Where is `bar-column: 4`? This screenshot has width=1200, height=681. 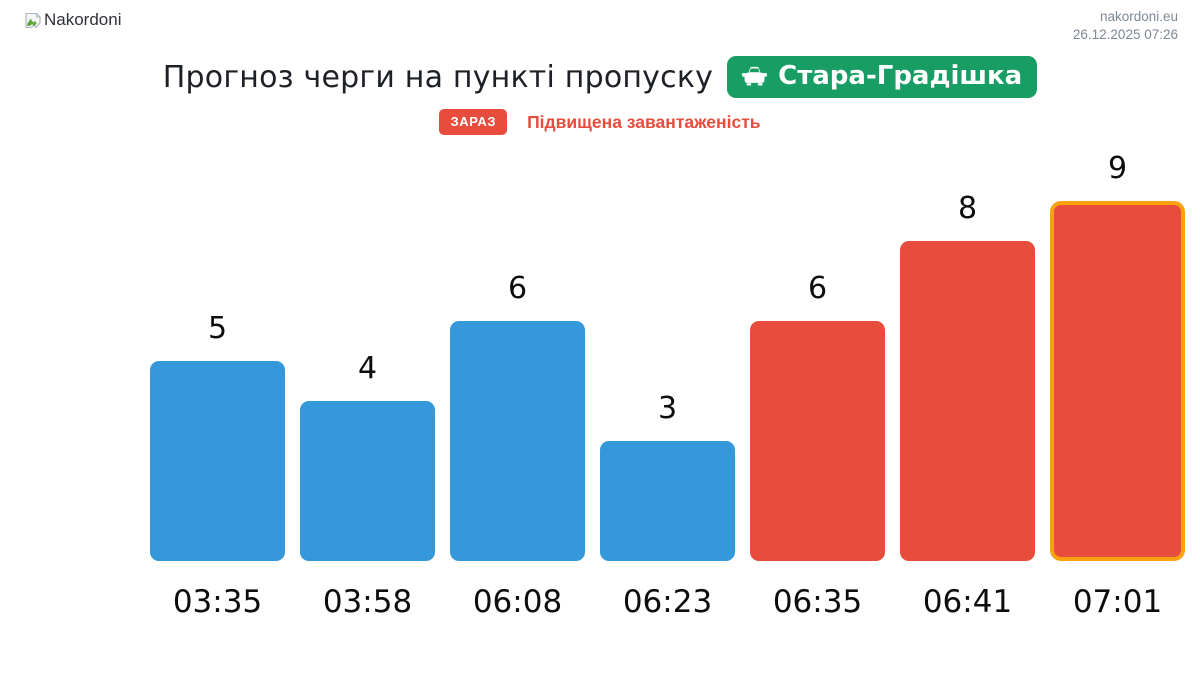
bar-column: 4 is located at coordinates (367, 456).